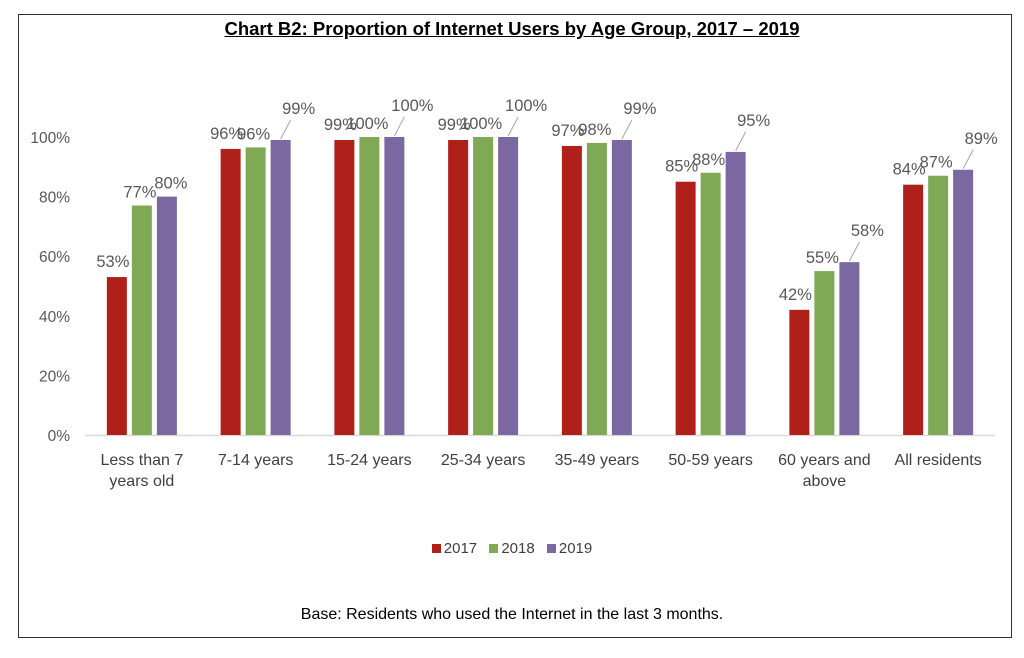 The image size is (1024, 658). I want to click on x-tick-label: All residents, so click(938, 460).